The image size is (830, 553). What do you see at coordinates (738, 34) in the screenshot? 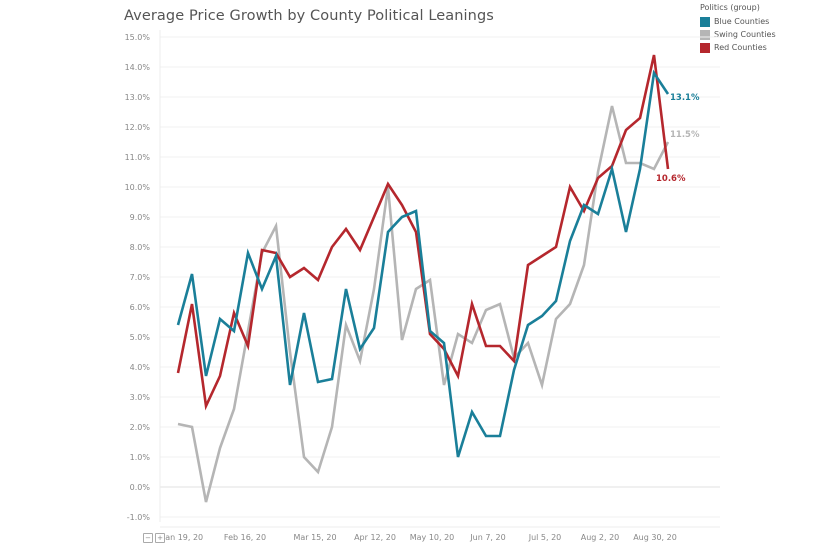
I see `legend-item-swing-counties: Swing Counties` at bounding box center [738, 34].